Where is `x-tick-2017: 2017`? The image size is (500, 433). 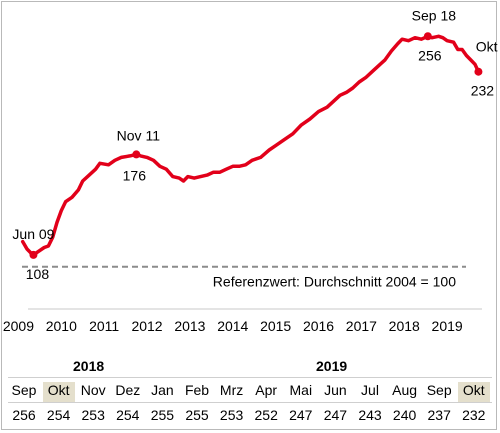 x-tick-2017: 2017 is located at coordinates (361, 326).